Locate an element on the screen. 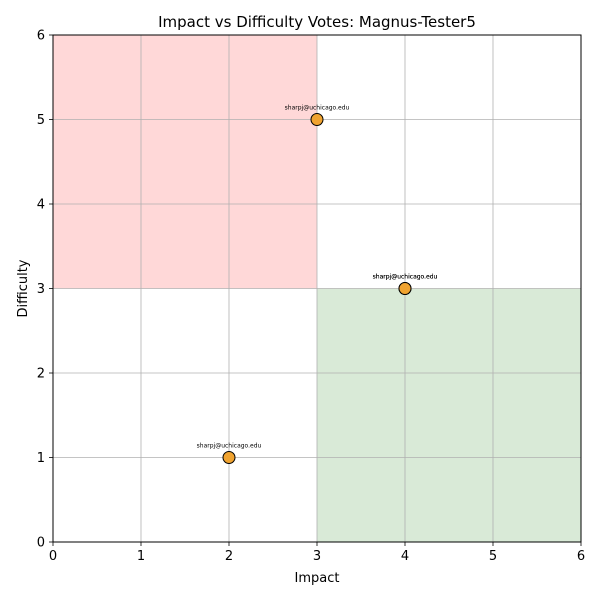 Image resolution: width=600 pixels, height=600 pixels. y-axis-label: Difficulty is located at coordinates (23, 288).